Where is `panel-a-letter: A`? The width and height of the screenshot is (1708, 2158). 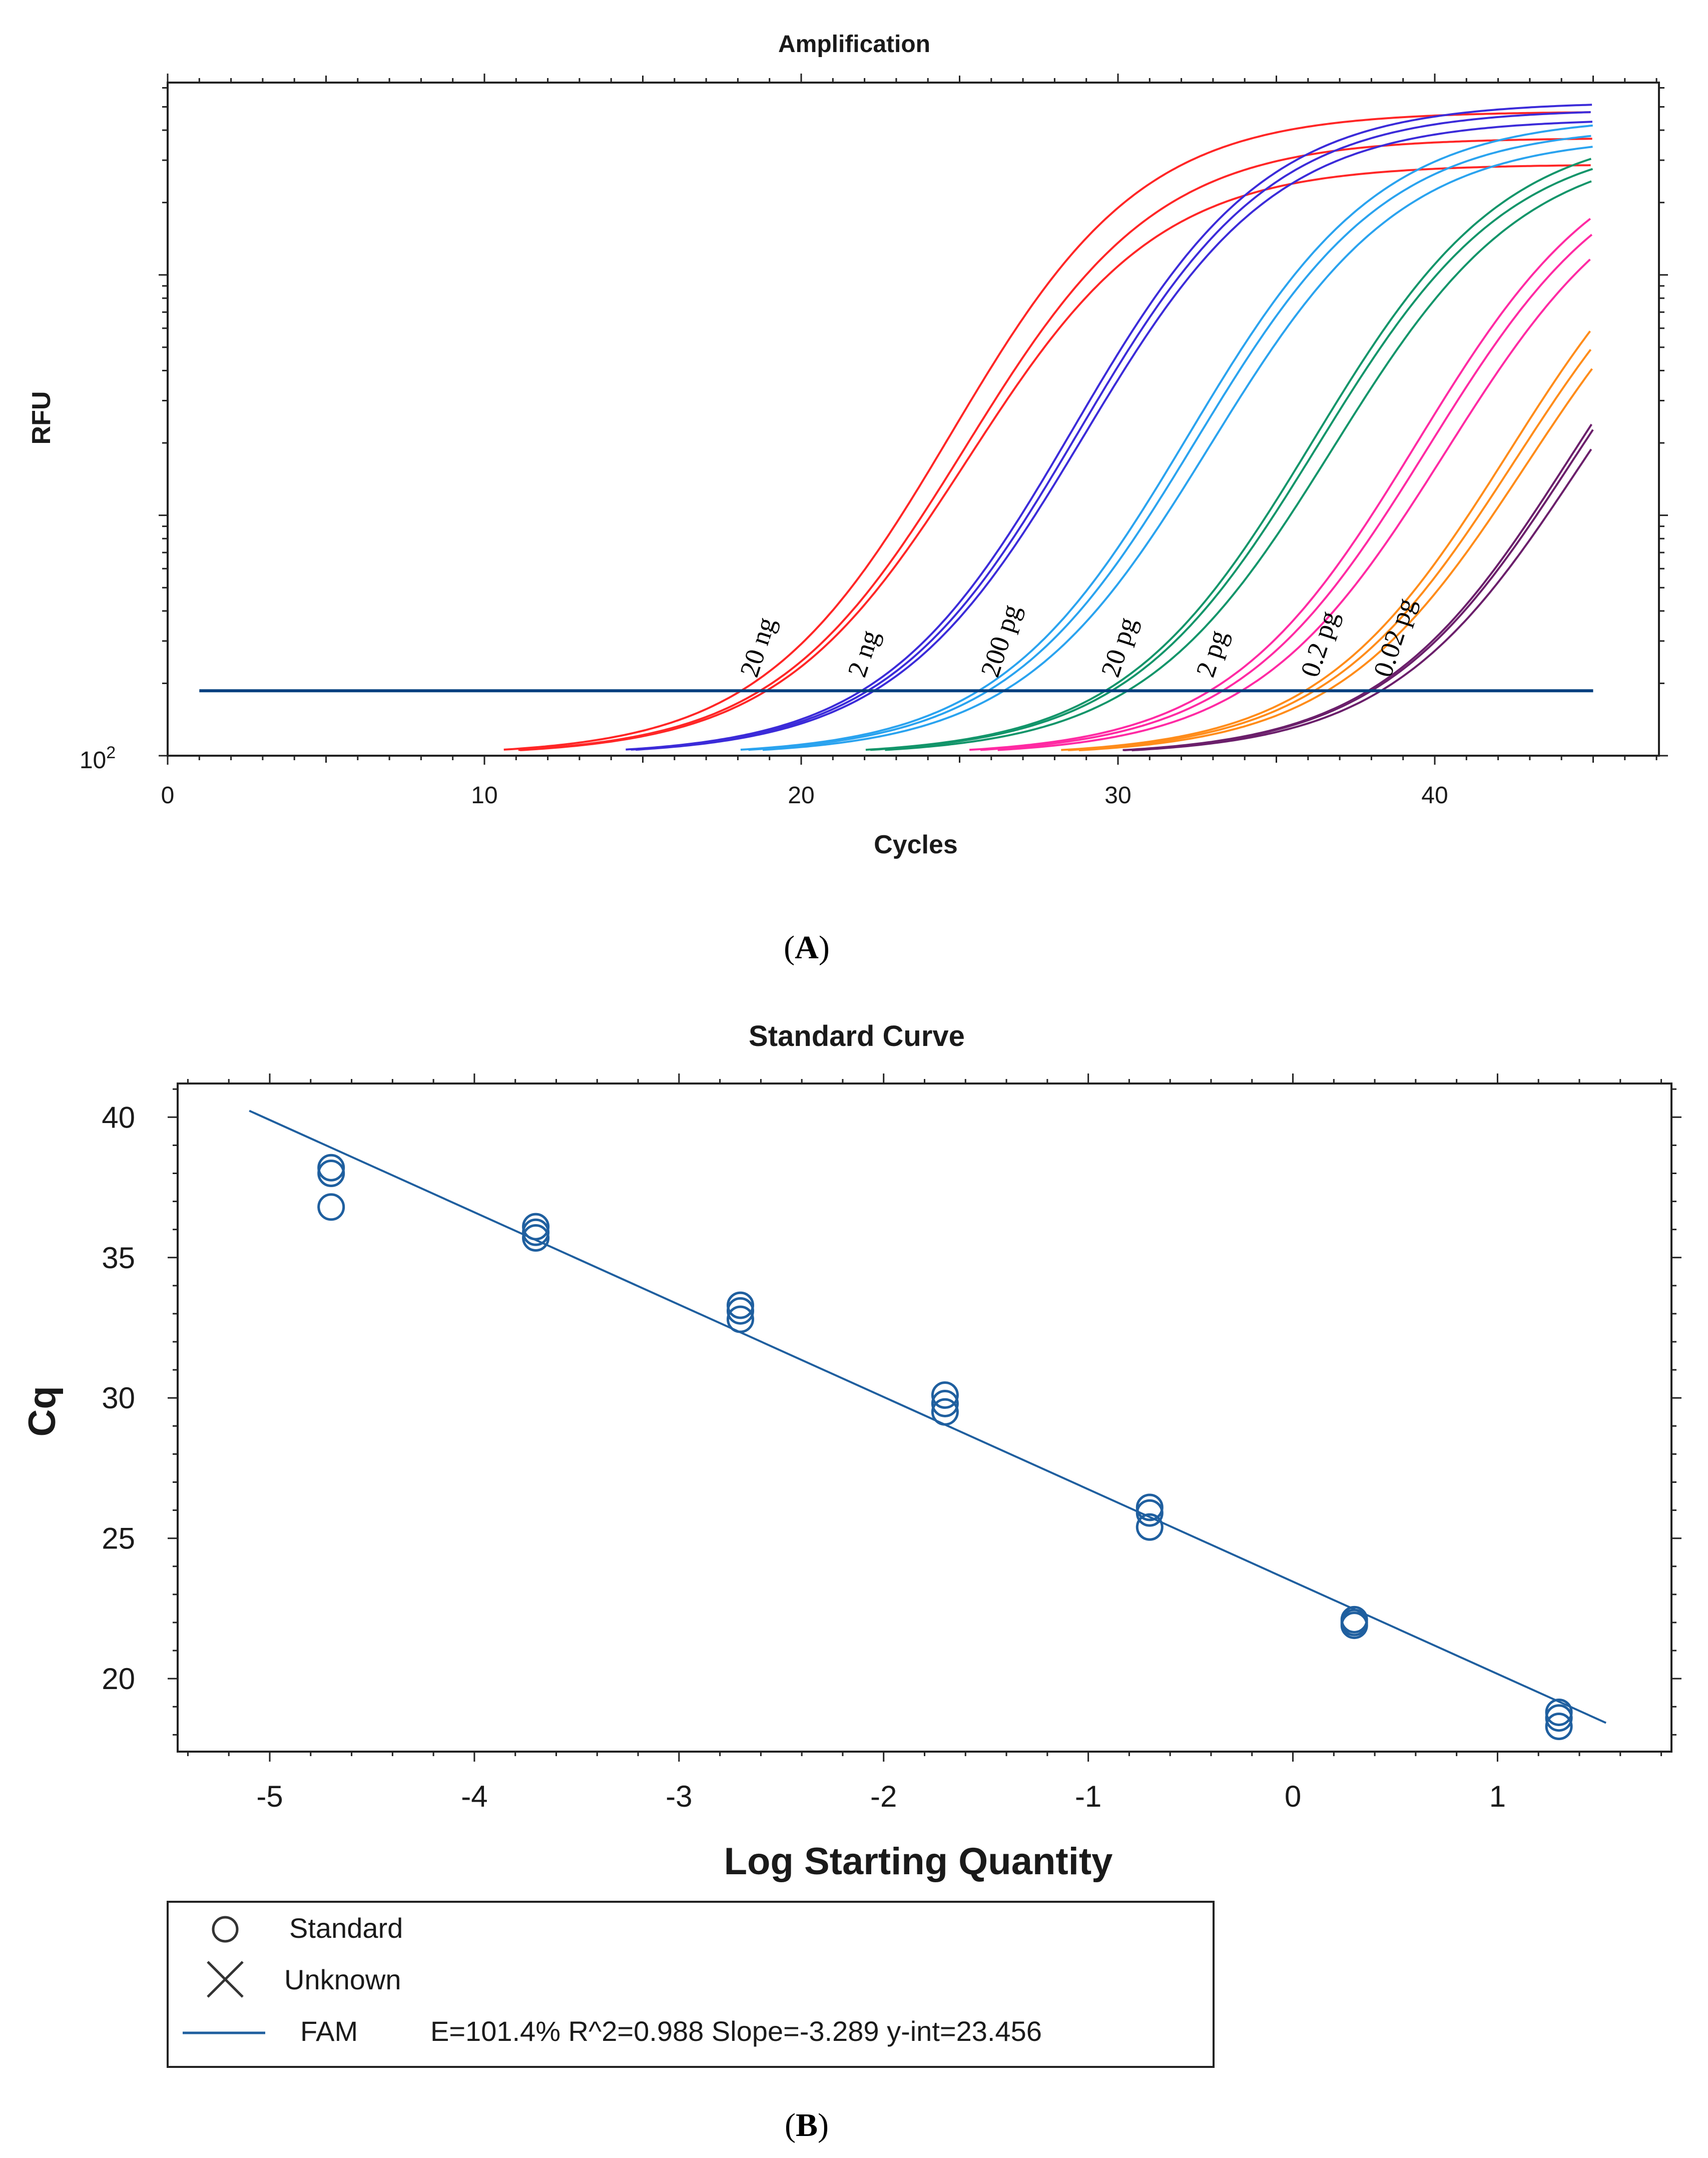 panel-a-letter: A is located at coordinates (807, 947).